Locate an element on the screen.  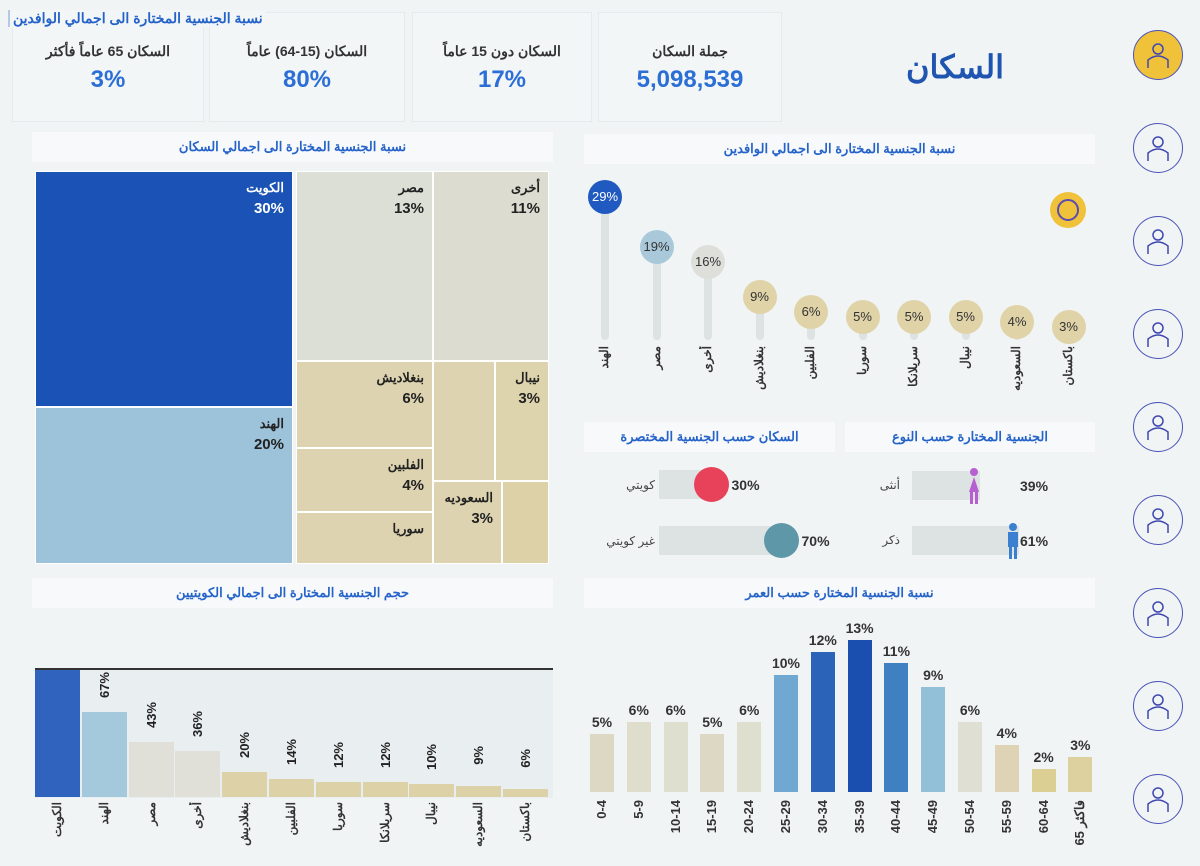
gender-title: الجنسية المختارة حسب النوع is located at coordinates (970, 437).